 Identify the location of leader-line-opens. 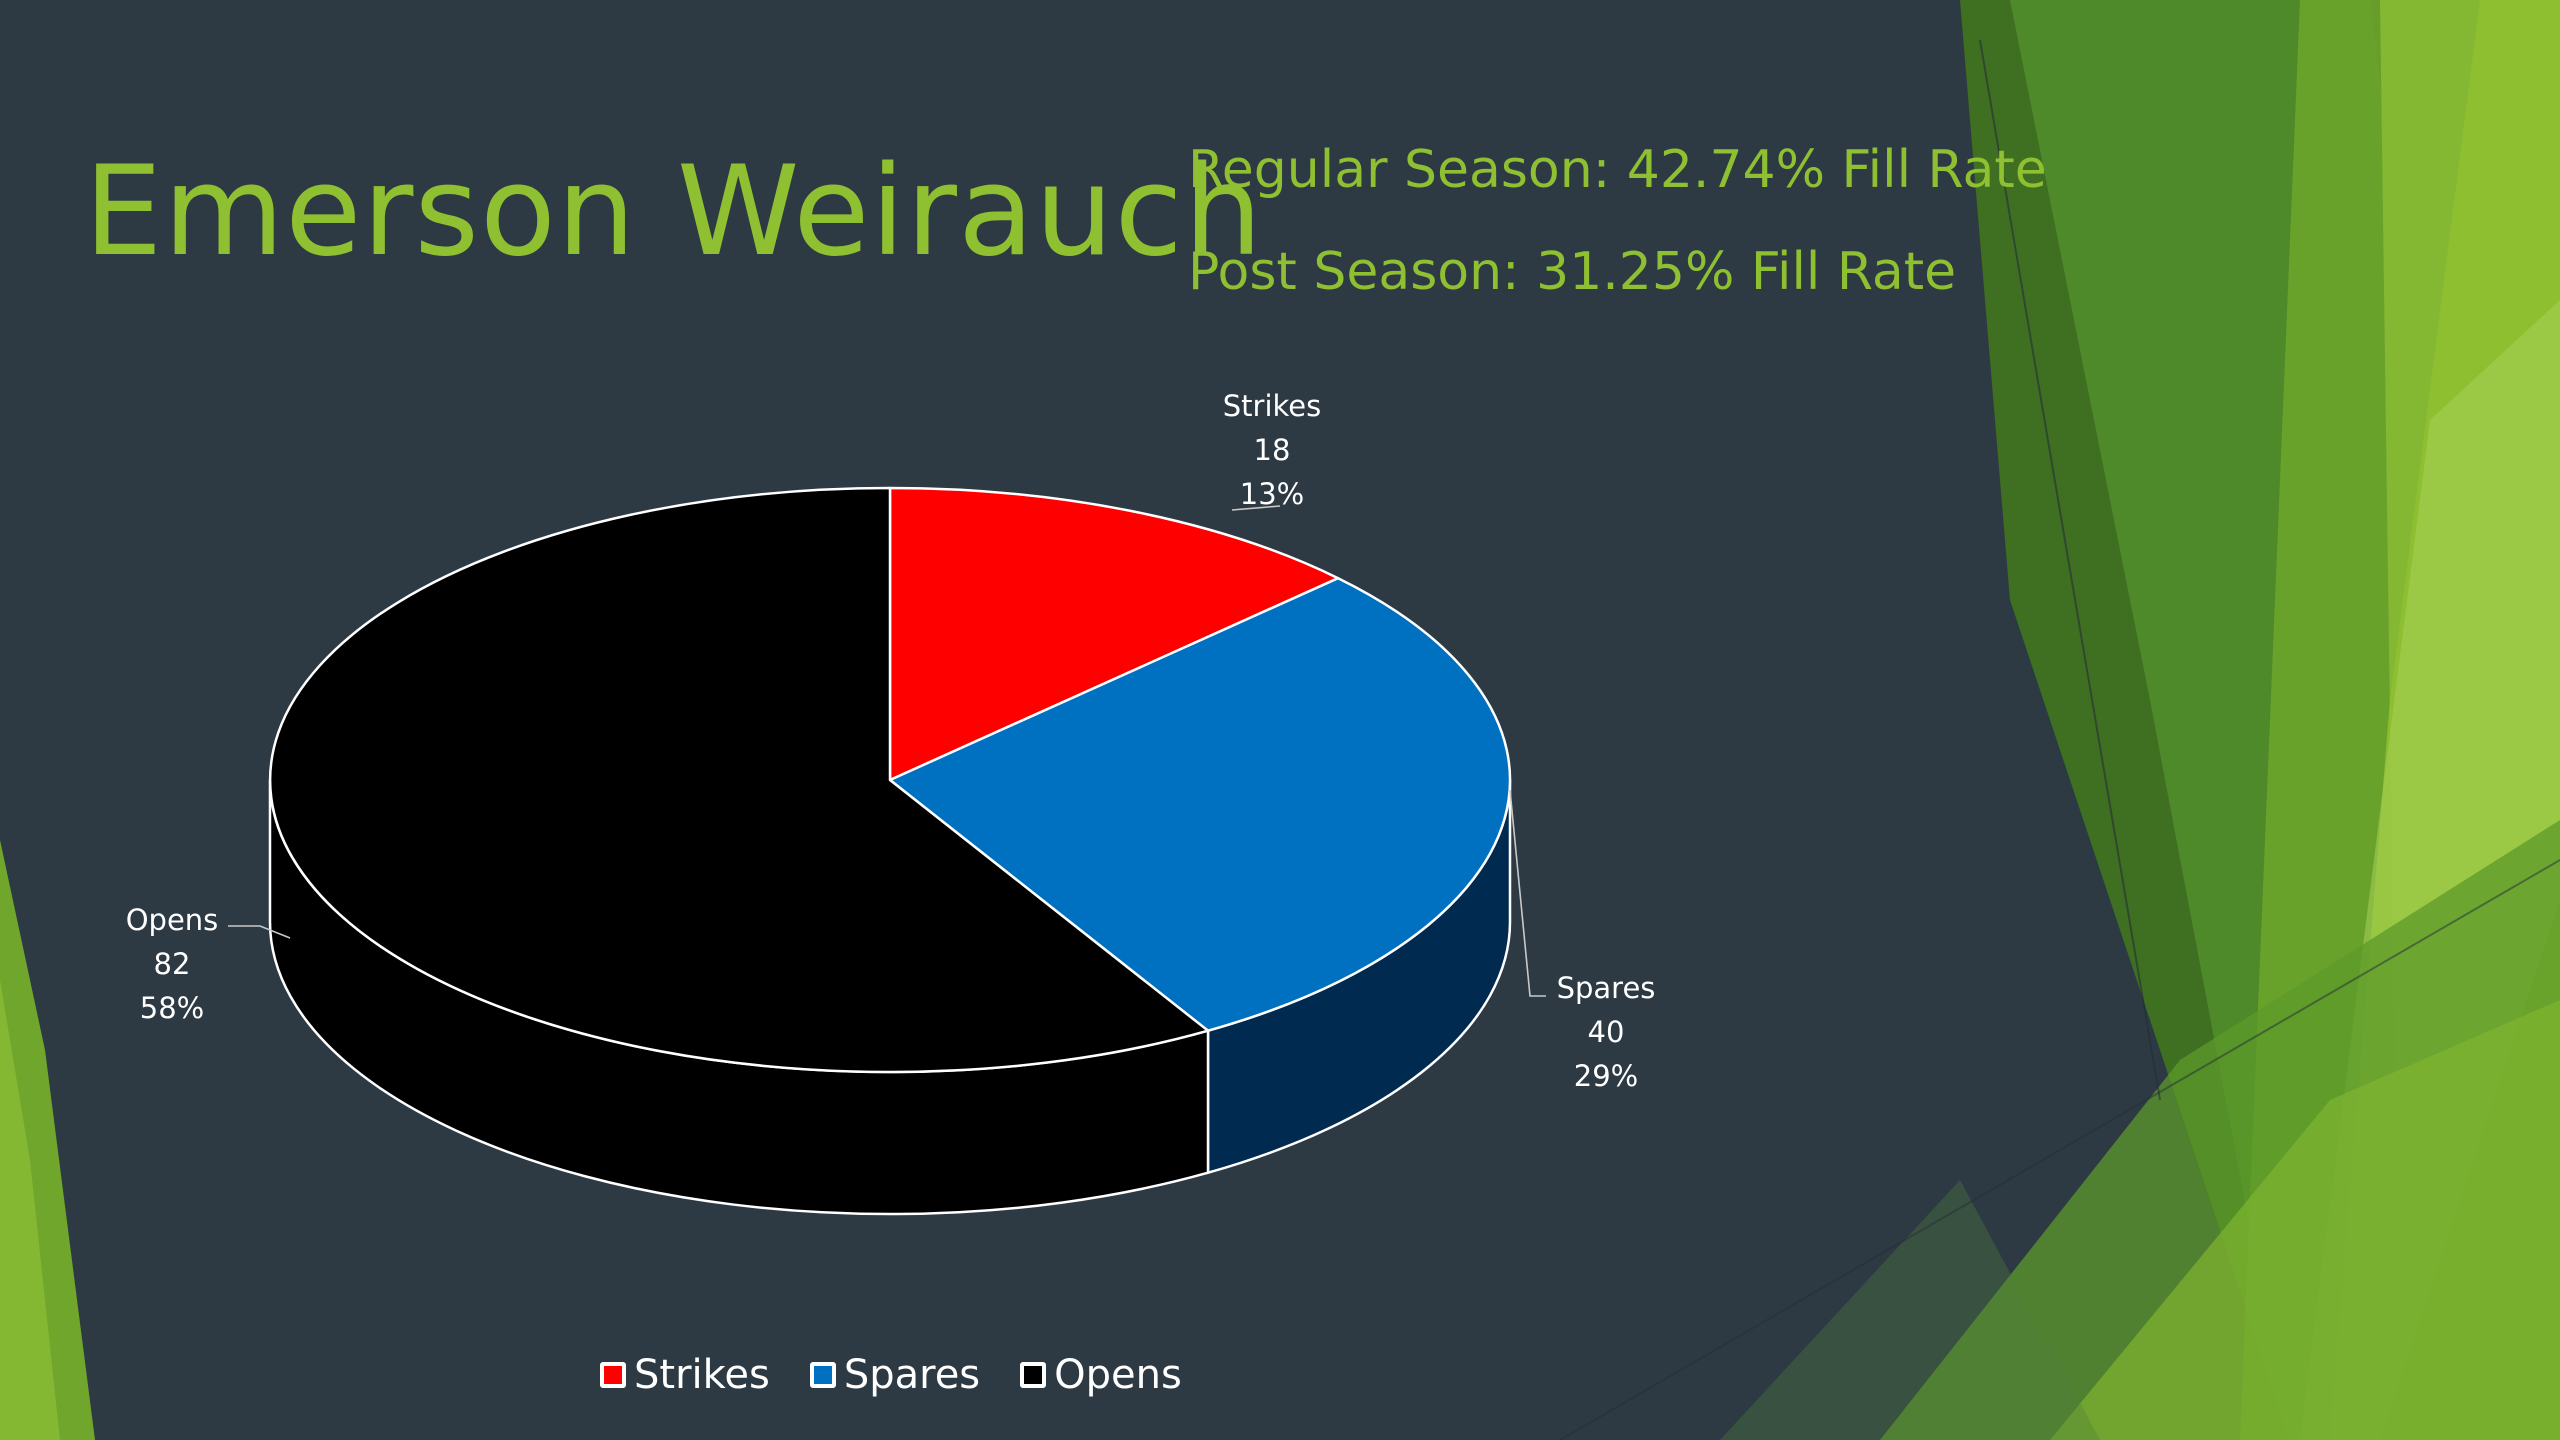
(259, 932).